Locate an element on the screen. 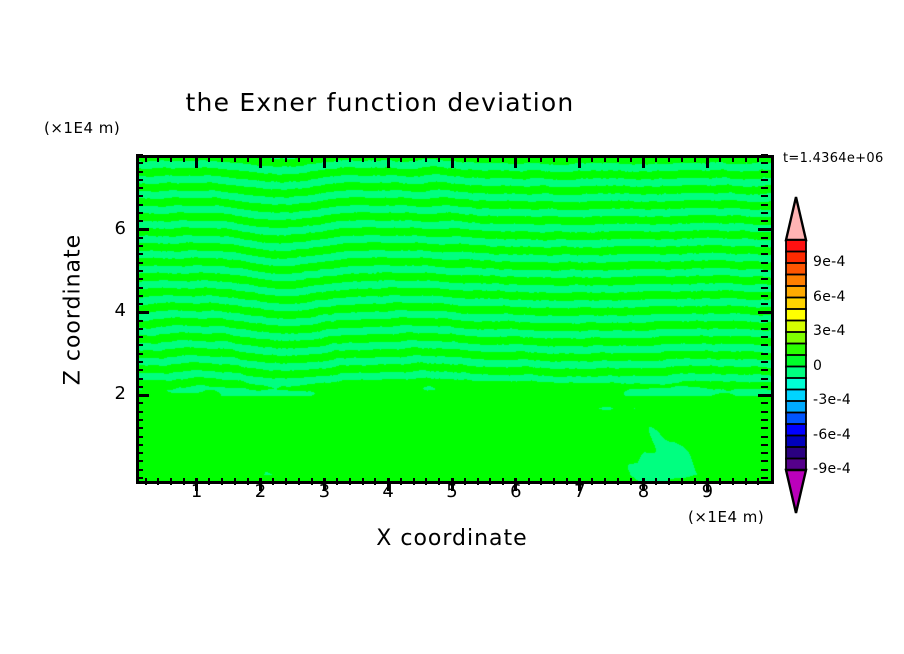 This screenshot has width=904, height=654. x-tick-label: 3 is located at coordinates (324, 491).